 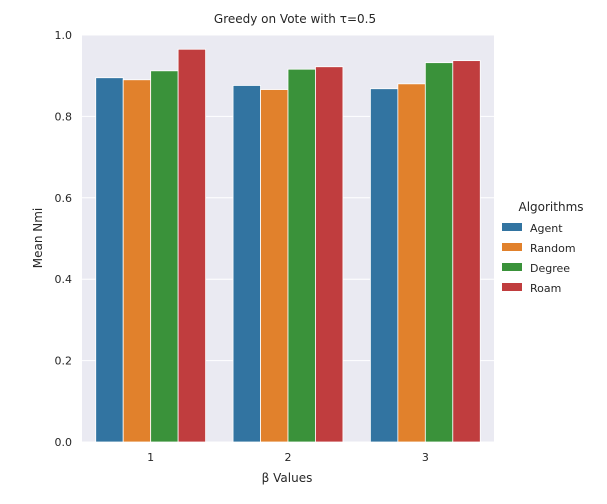 I want to click on y-axis-ticks: 0.0 0.2 0.4 0.6 0.8 1.0, so click(x=64, y=239).